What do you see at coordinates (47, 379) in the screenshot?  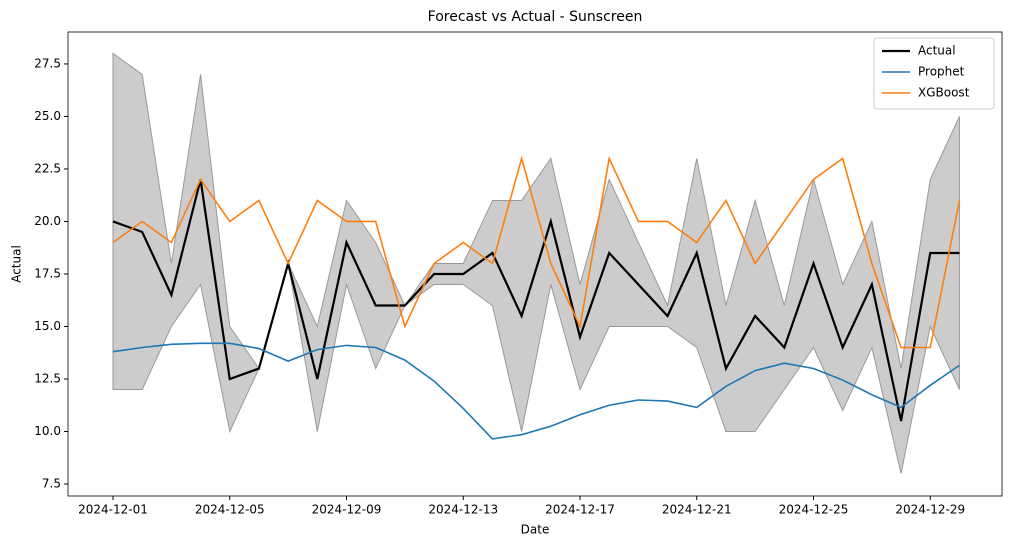 I see `y-tick-label: 12.5` at bounding box center [47, 379].